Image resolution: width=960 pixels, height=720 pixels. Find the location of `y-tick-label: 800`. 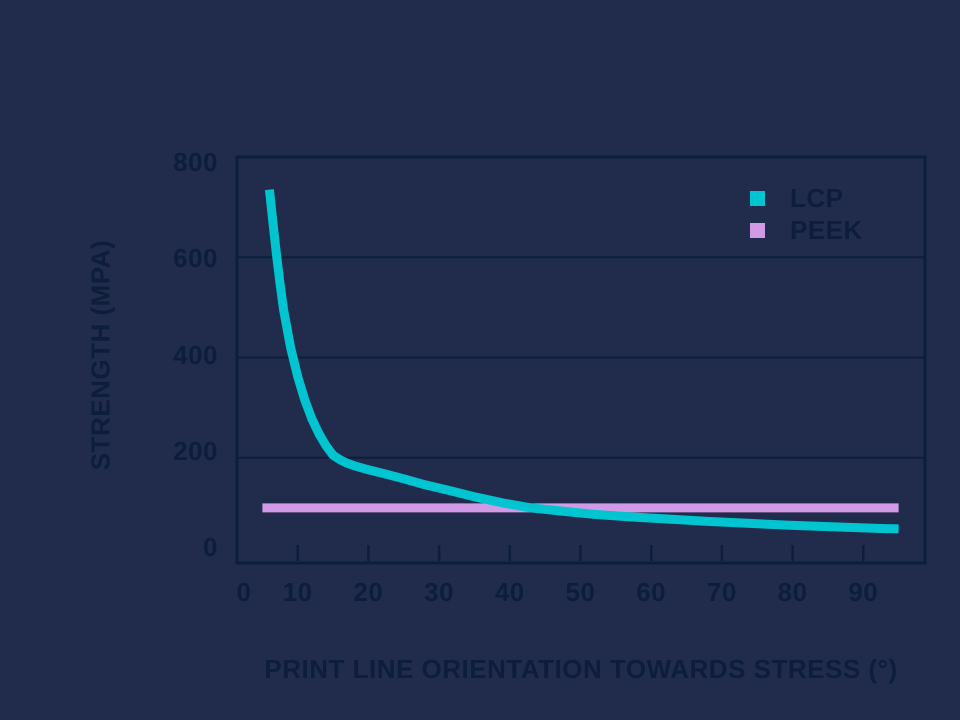

y-tick-label: 800 is located at coordinates (195, 162).